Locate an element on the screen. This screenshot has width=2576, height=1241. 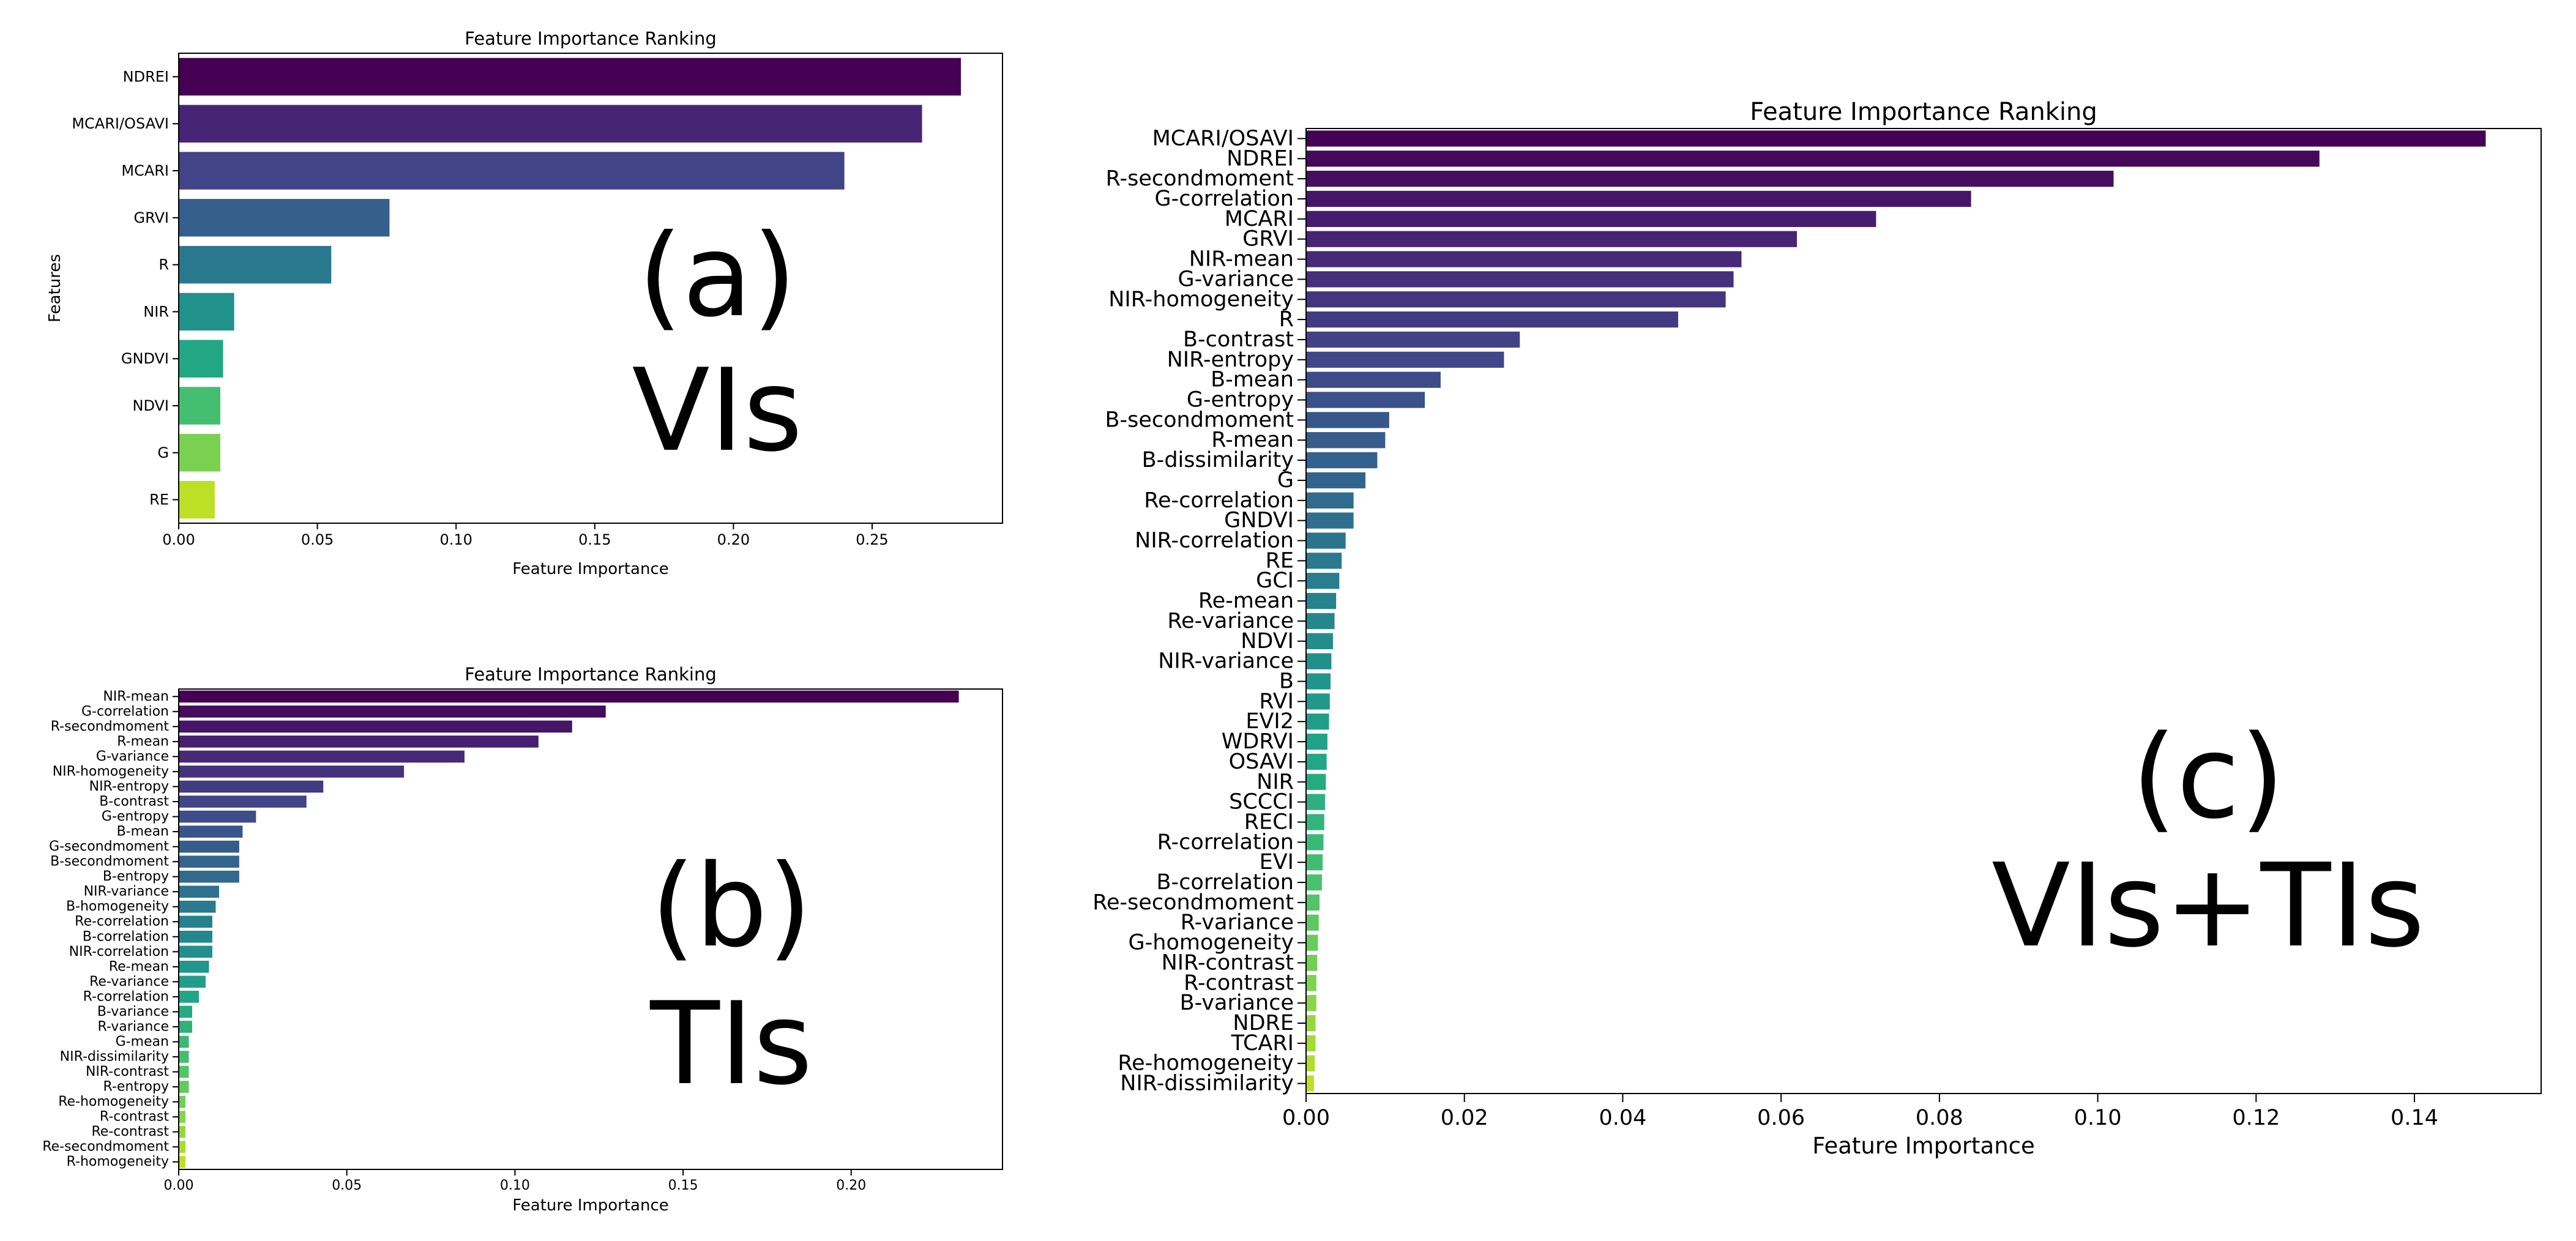
chart2-y-tick-label: B-variance is located at coordinates (133, 1011).